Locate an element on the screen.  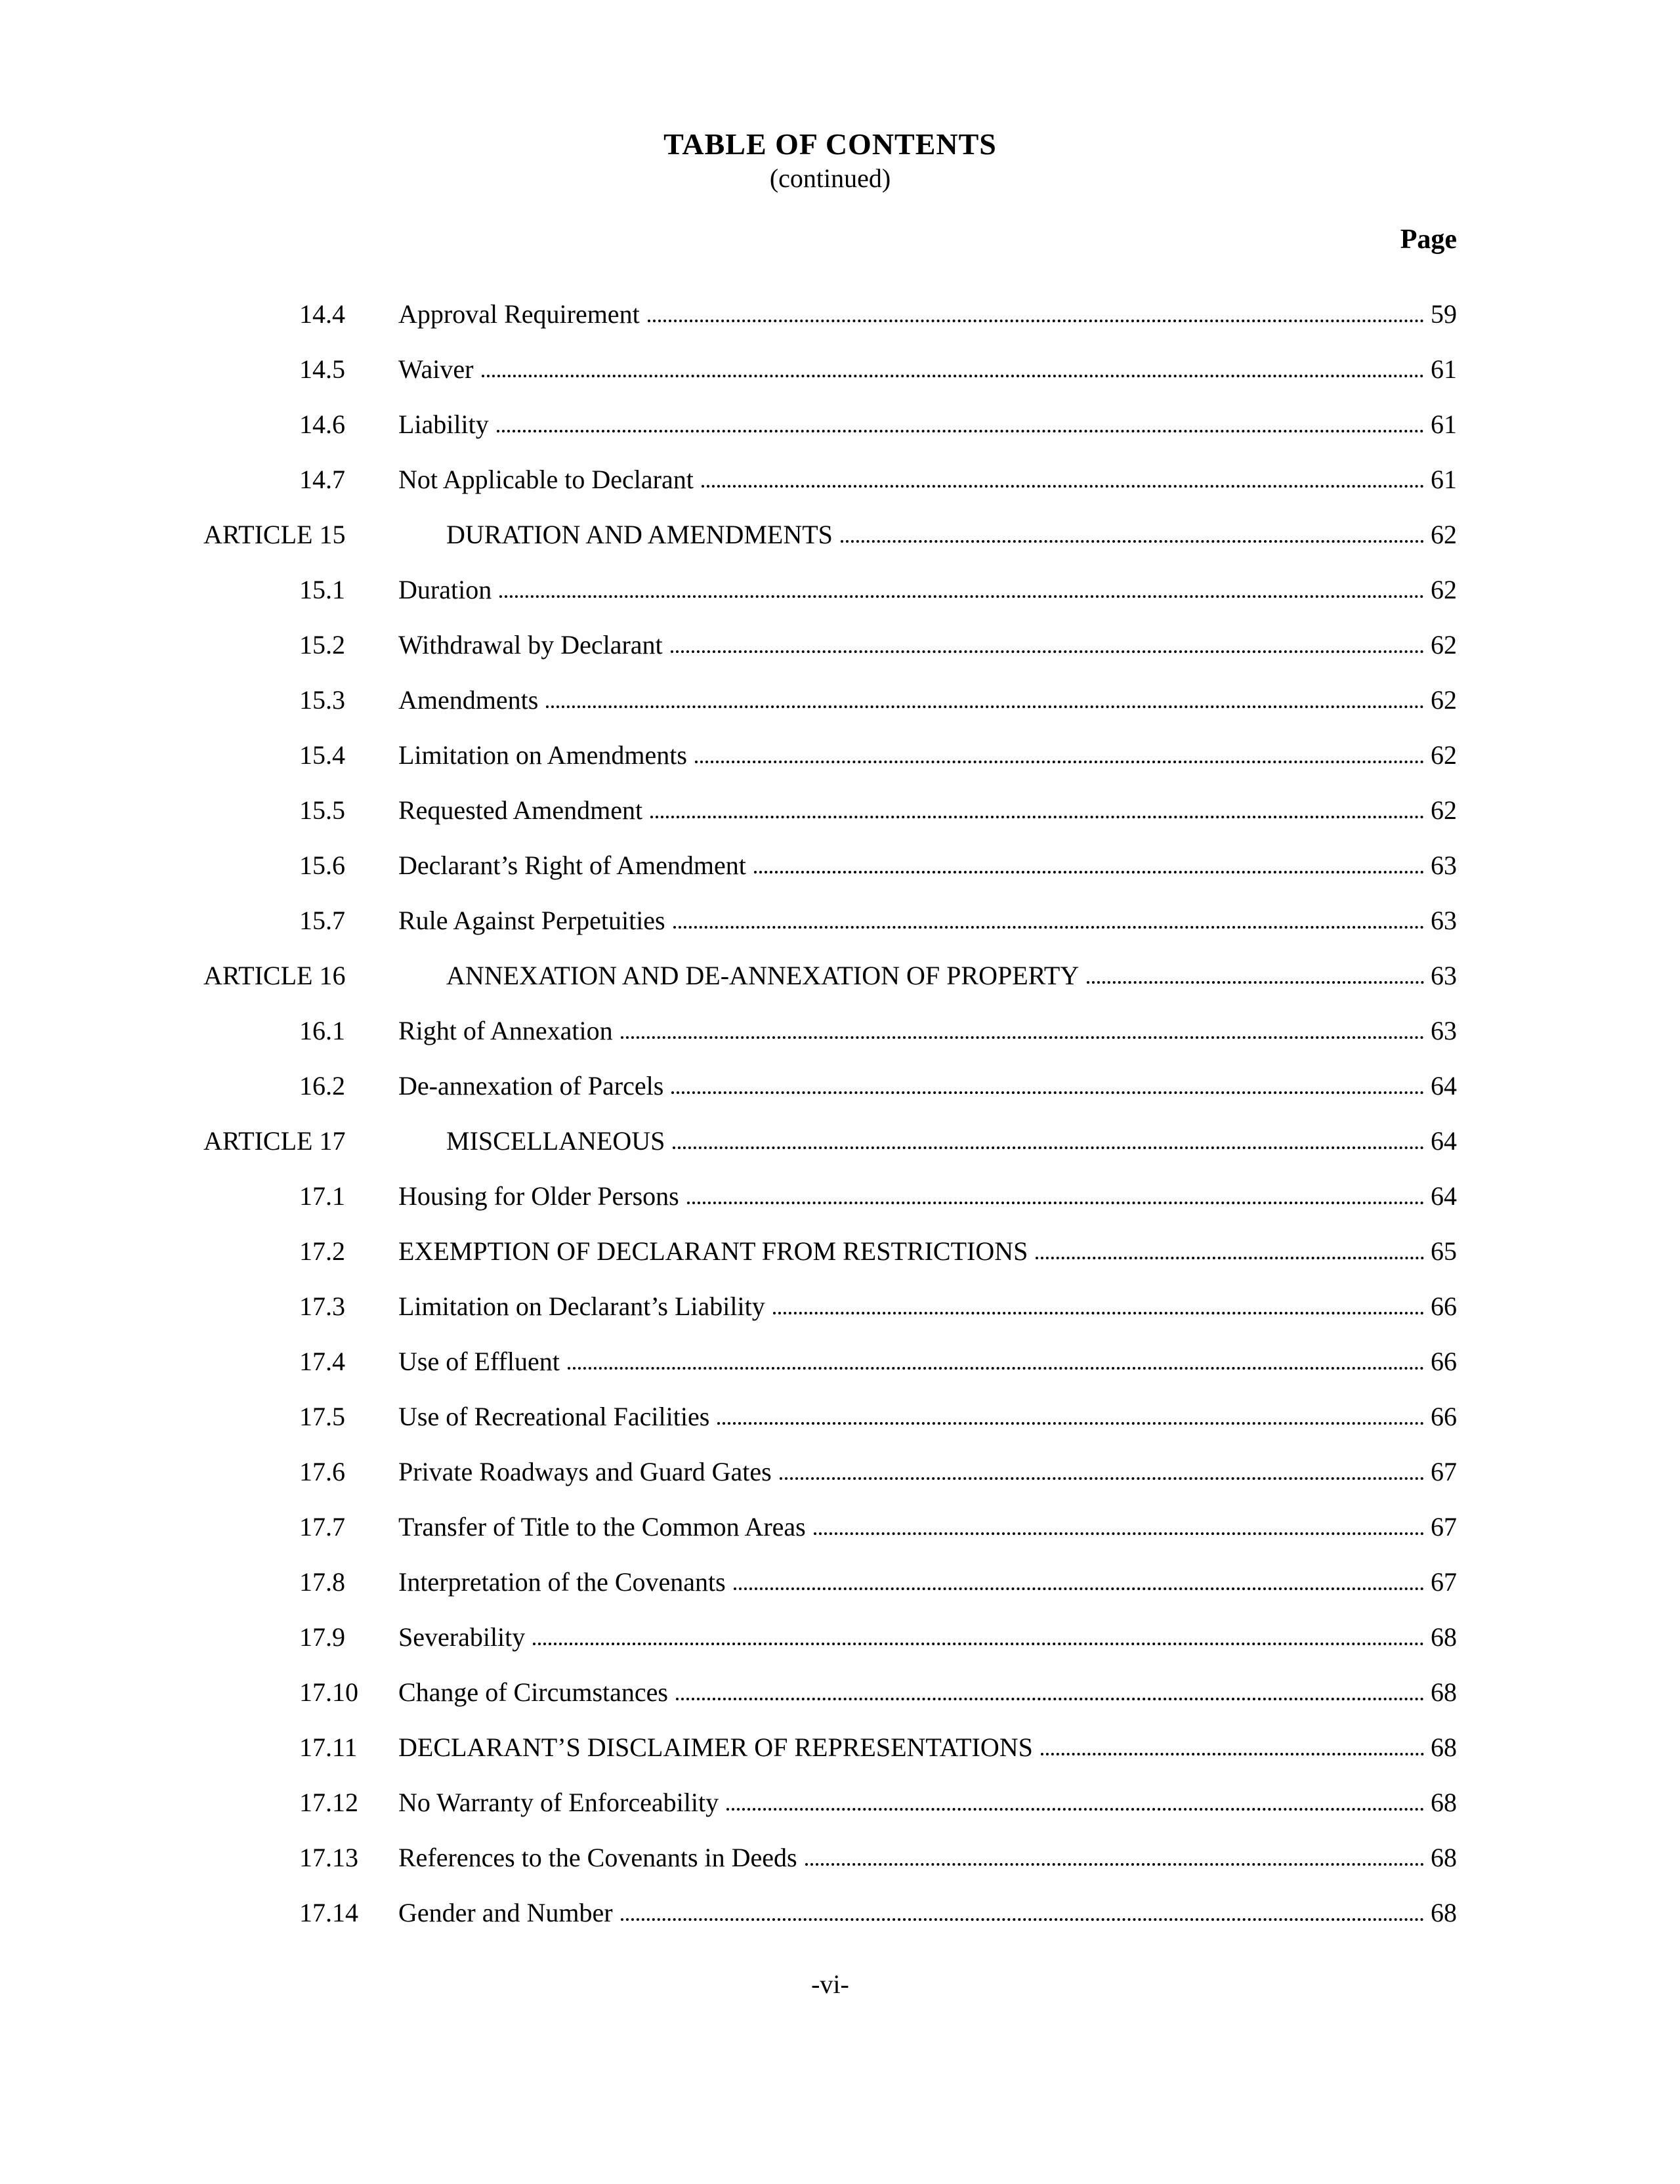
toc-entry-title: Use of Recreational Facilities is located at coordinates (554, 1416).